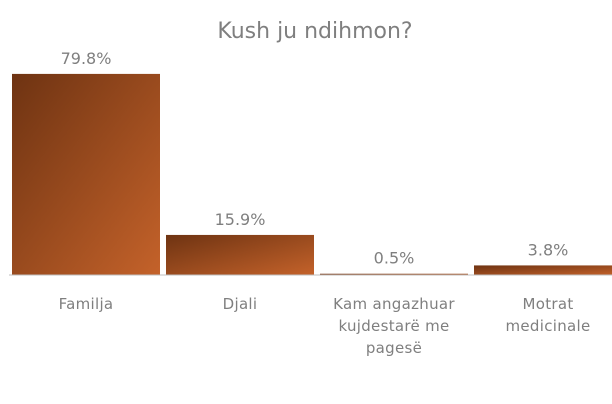 The height and width of the screenshot is (404, 612). What do you see at coordinates (548, 315) in the screenshot?
I see `x-tick-label: Motrat medicinale` at bounding box center [548, 315].